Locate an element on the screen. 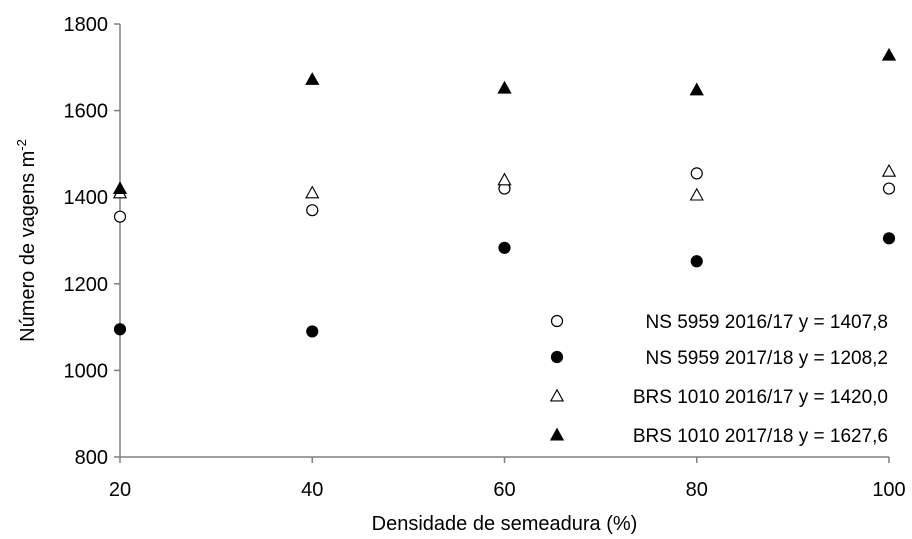 This screenshot has height=539, width=912. legend-label: BRS 1010 2017/18 y = 1627,6 is located at coordinates (760, 436).